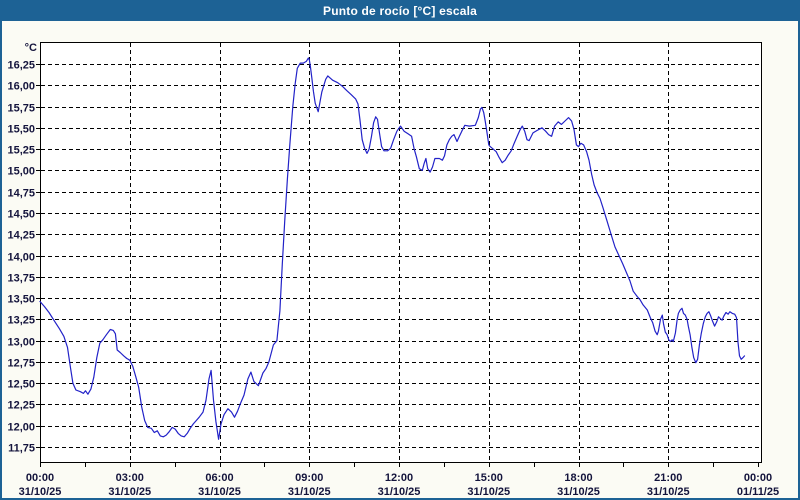 Image resolution: width=800 pixels, height=500 pixels. What do you see at coordinates (21, 130) in the screenshot?
I see `y-tick-label: 15,50` at bounding box center [21, 130].